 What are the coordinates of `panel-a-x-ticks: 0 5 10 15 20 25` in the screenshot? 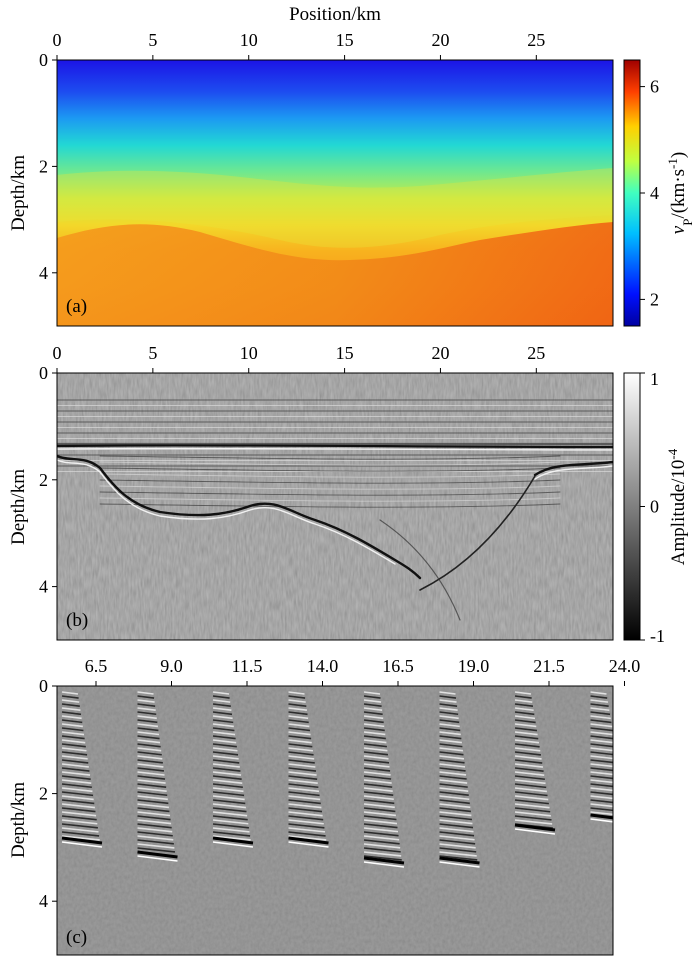 It's located at (299, 45).